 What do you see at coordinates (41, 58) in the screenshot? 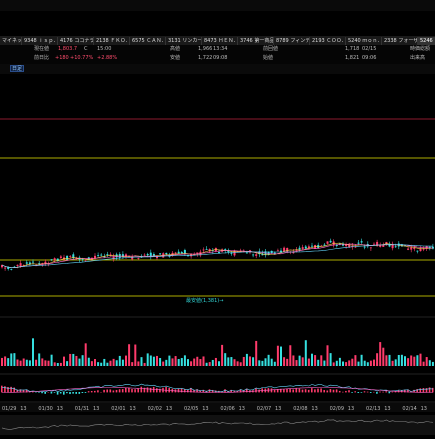
I see `change-label: 前日比` at bounding box center [41, 58].